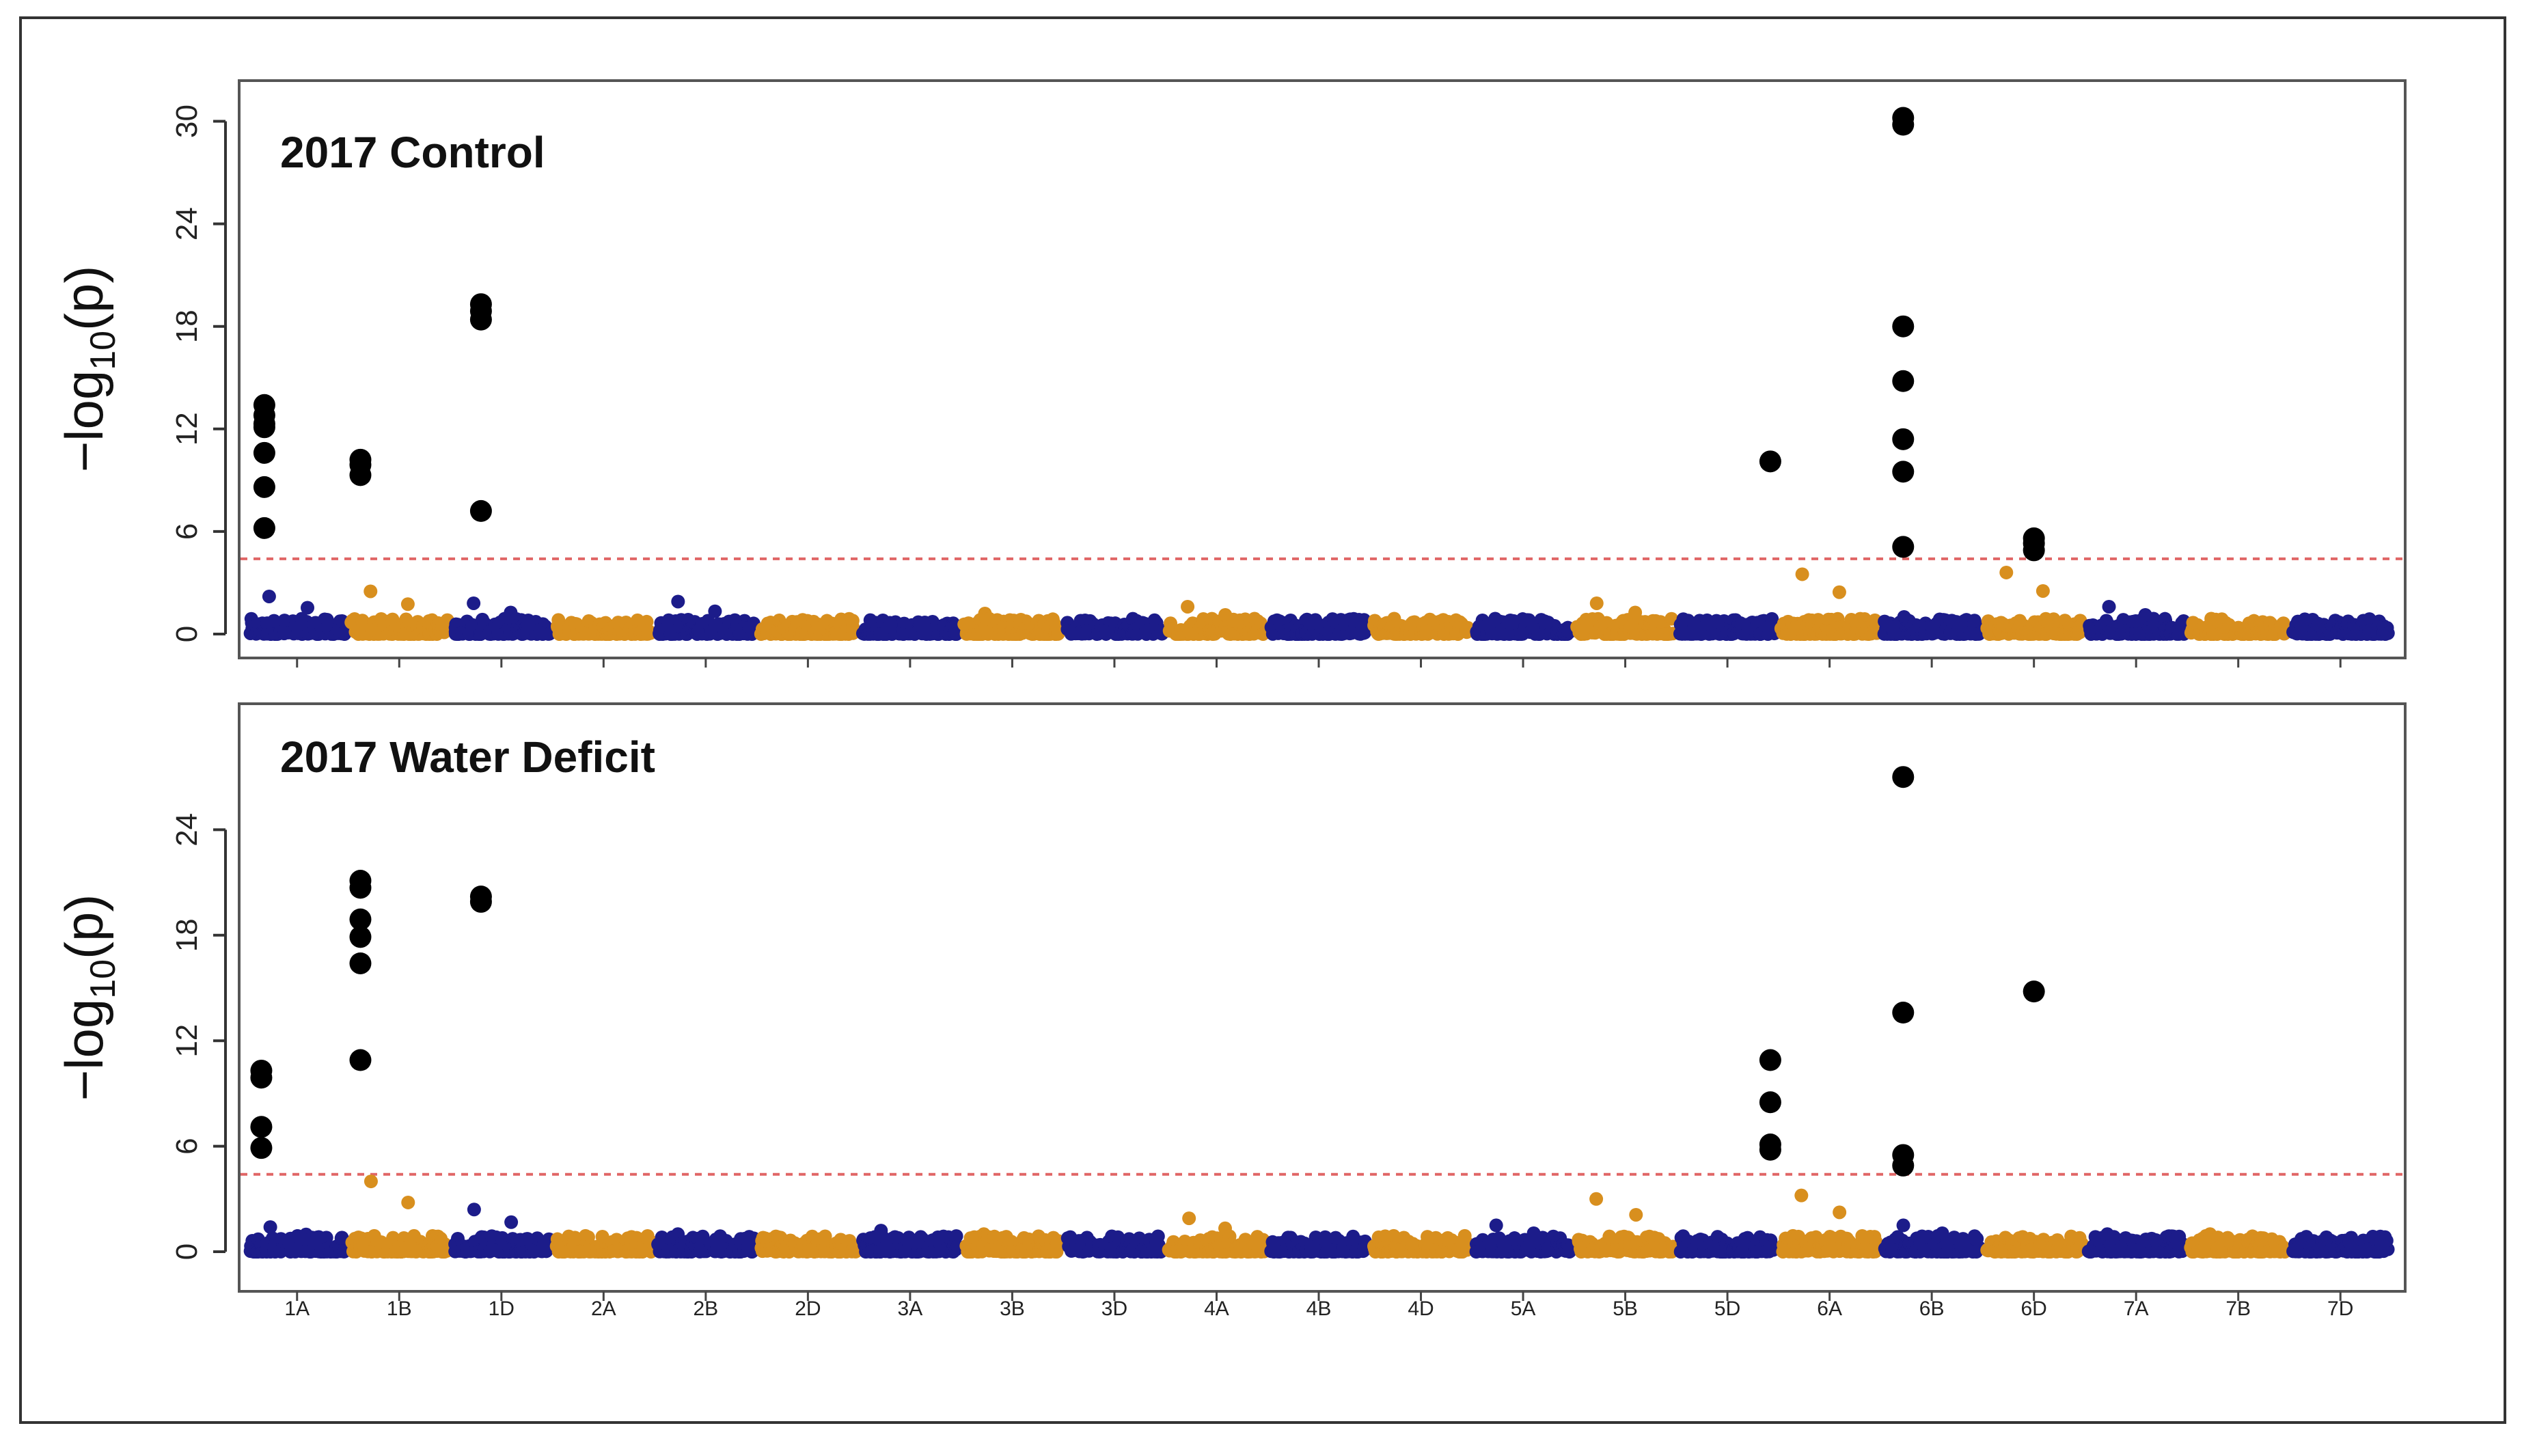  What do you see at coordinates (1319, 603) in the screenshot?
I see `background-snps-control` at bounding box center [1319, 603].